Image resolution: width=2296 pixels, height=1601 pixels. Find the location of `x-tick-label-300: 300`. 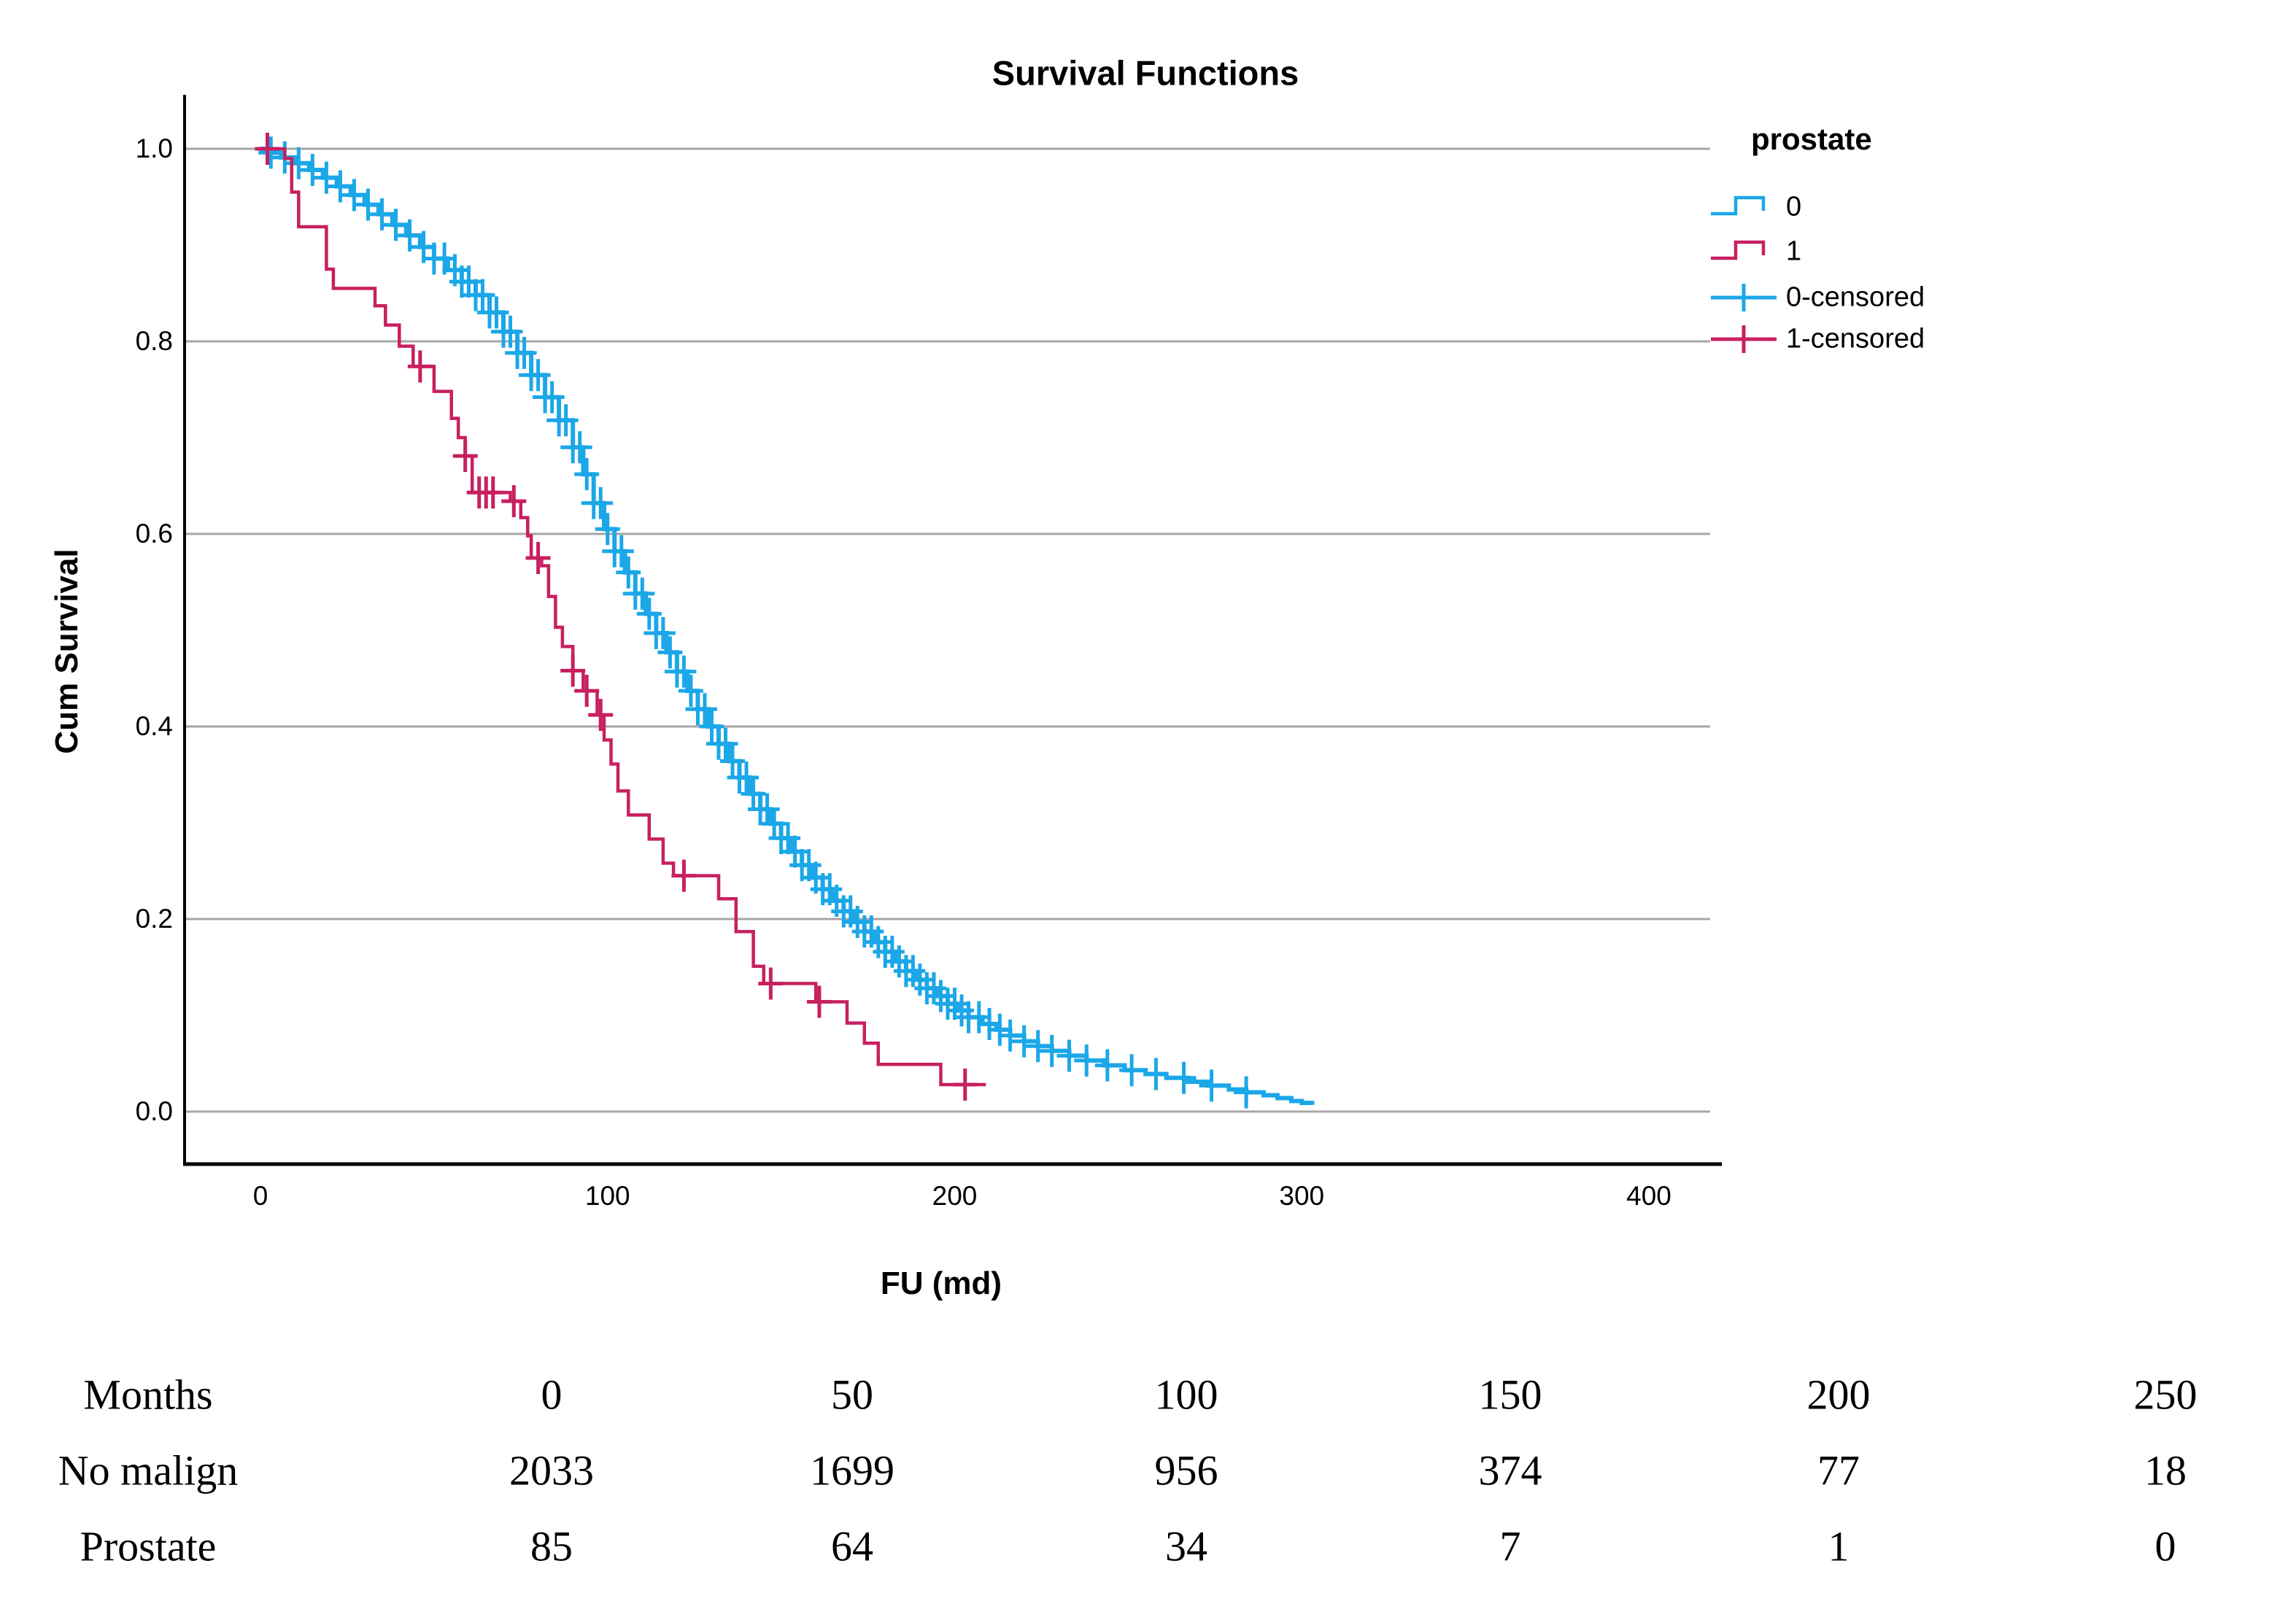

x-tick-label-300: 300 is located at coordinates (1302, 1196).